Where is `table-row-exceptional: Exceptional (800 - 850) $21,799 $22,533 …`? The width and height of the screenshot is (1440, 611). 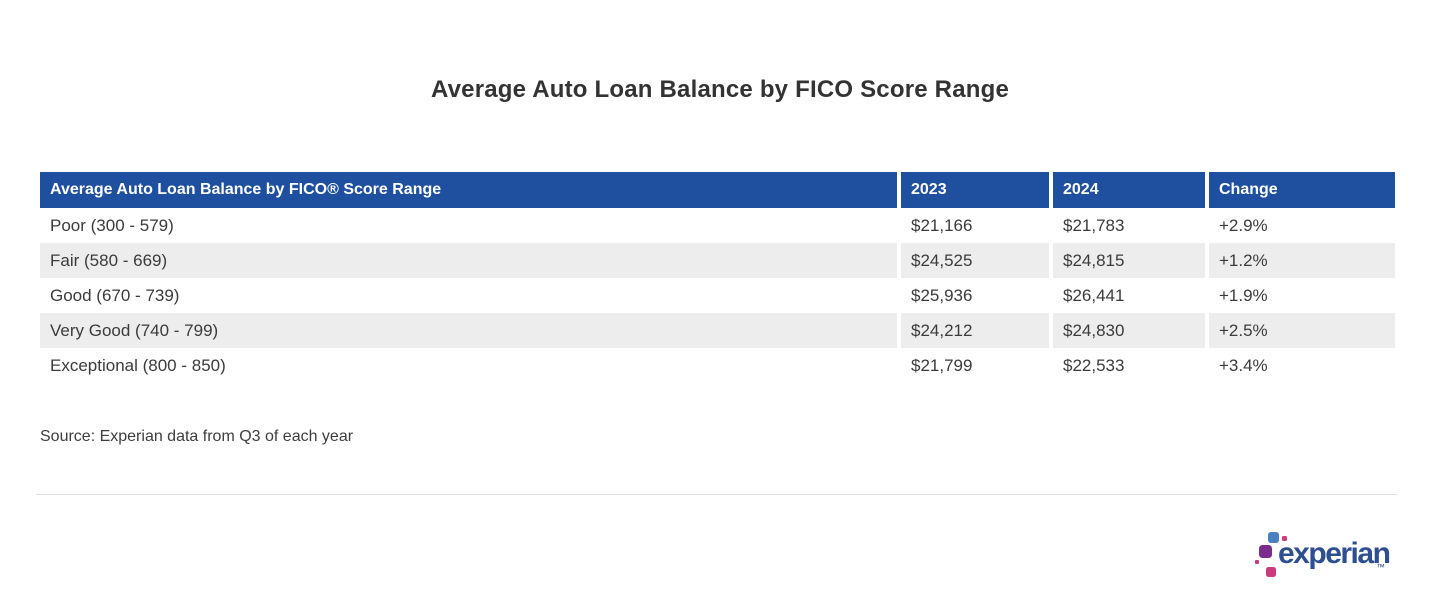 table-row-exceptional: Exceptional (800 - 850) $21,799 $22,533 … is located at coordinates (717, 365).